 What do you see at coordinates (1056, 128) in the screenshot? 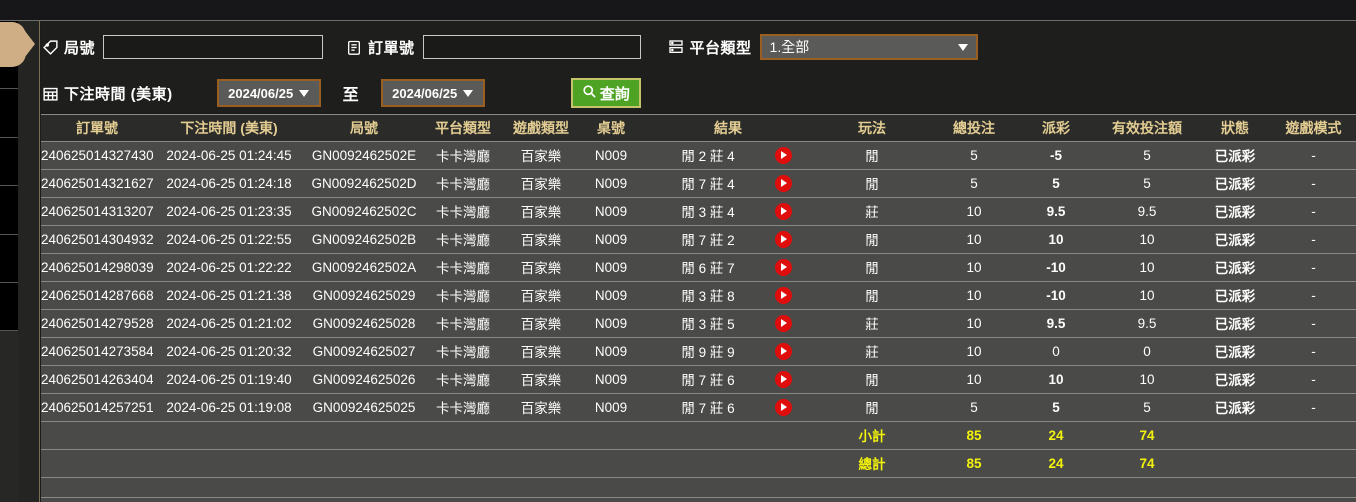
I see `col-header-payout: 派彩` at bounding box center [1056, 128].